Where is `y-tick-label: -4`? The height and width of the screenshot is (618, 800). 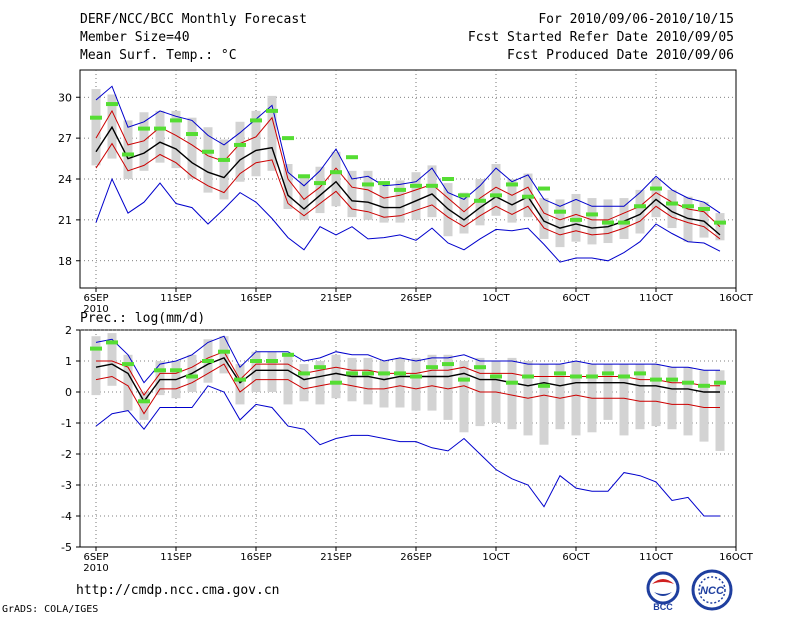 y-tick-label: -4 is located at coordinates (66, 516).